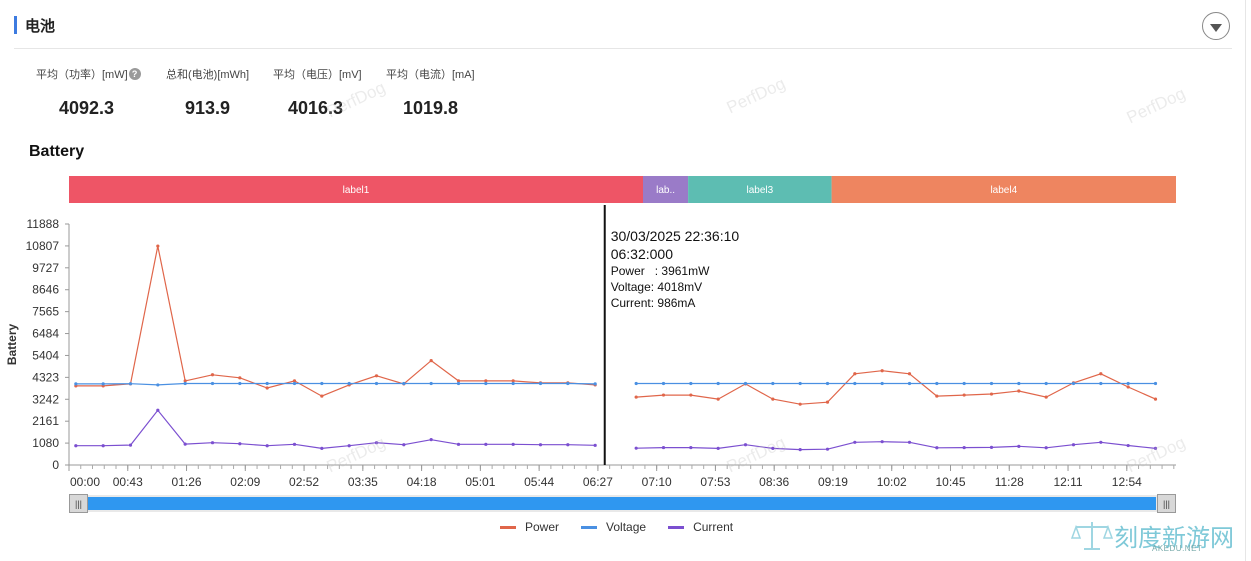  What do you see at coordinates (1166, 503) in the screenshot?
I see `zoom-slider-end-handle: |||` at bounding box center [1166, 503].